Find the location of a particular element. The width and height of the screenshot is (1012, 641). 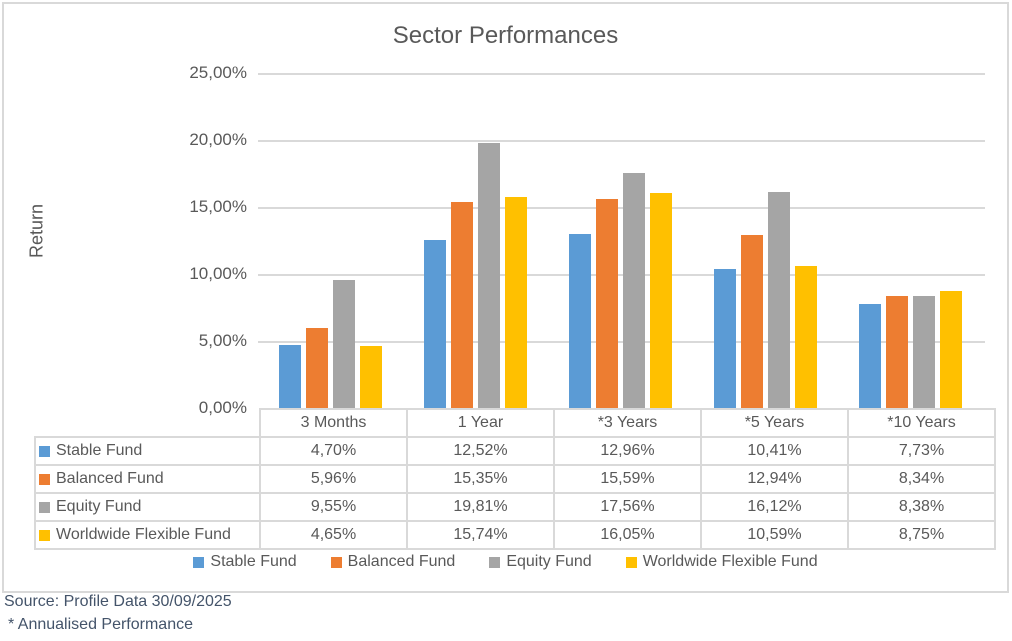

table-row: Equity Fund 9,55% 19,81% 17,56% 16,12% 8,38% is located at coordinates (515, 507).